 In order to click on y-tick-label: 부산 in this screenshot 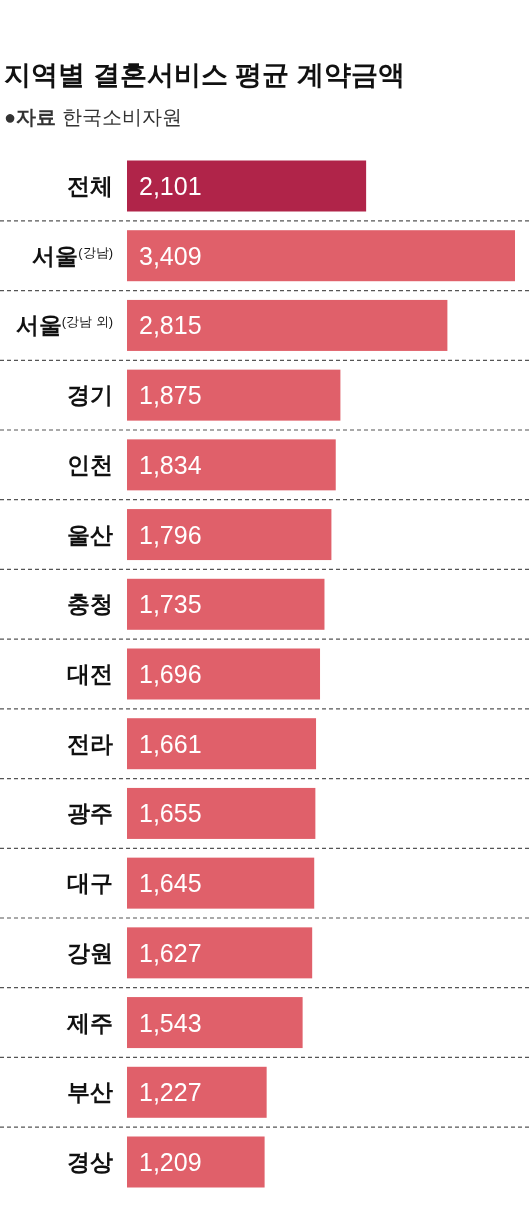, I will do `click(90, 1092)`.